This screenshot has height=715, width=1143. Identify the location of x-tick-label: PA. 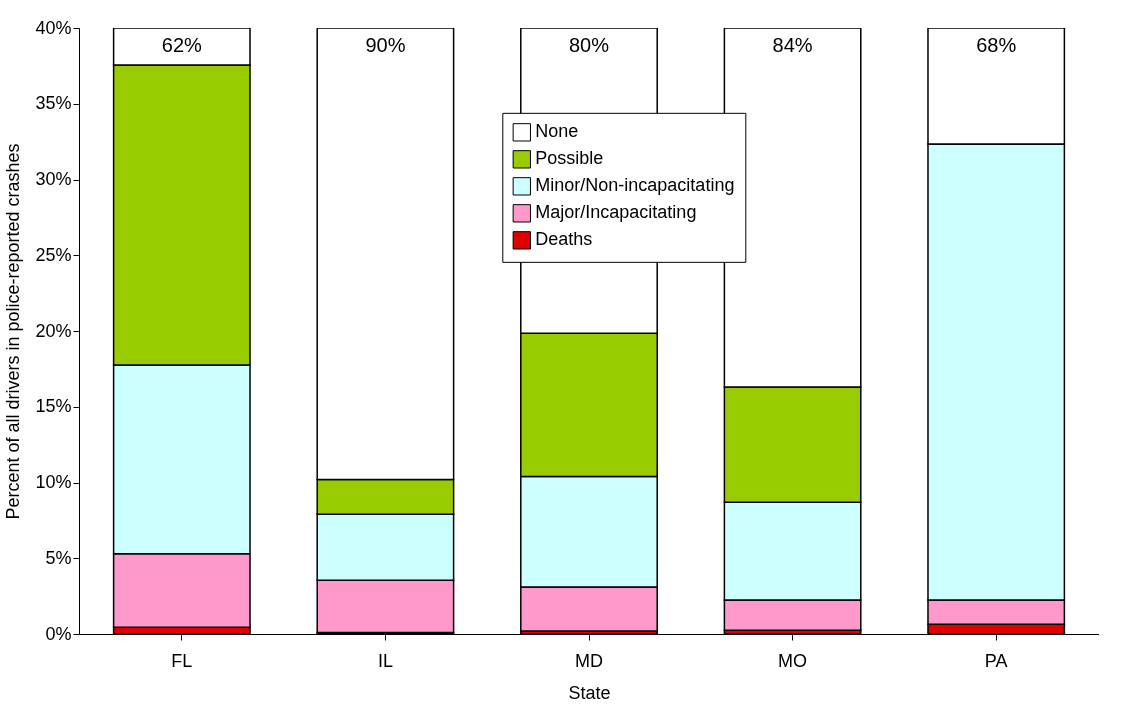
(996, 660).